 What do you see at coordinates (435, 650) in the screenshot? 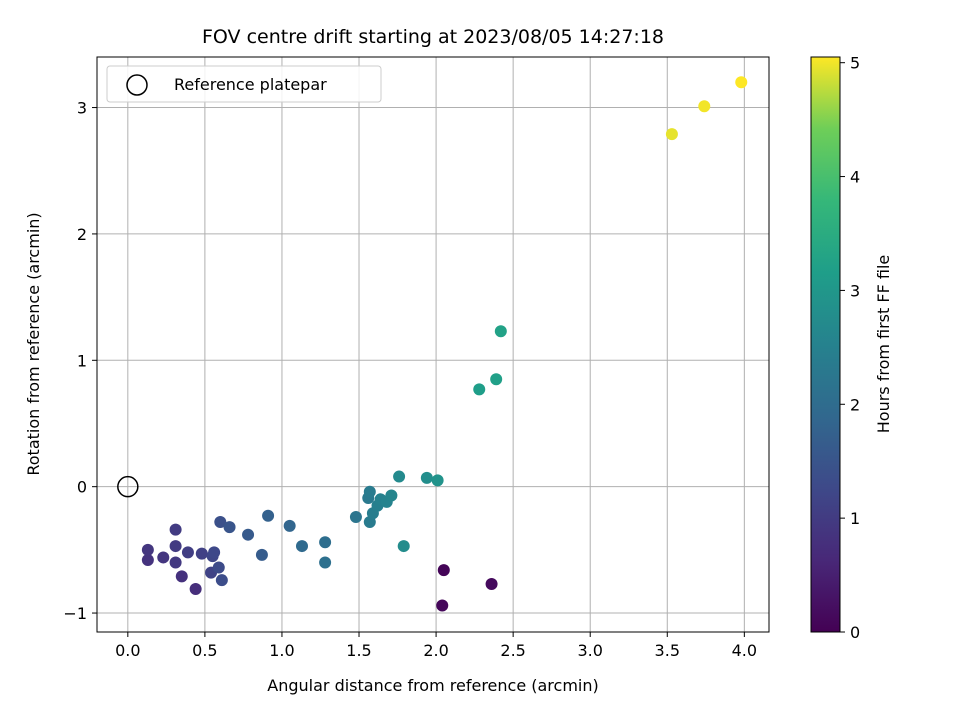
I see `x-tick-label-4: 2.0` at bounding box center [435, 650].